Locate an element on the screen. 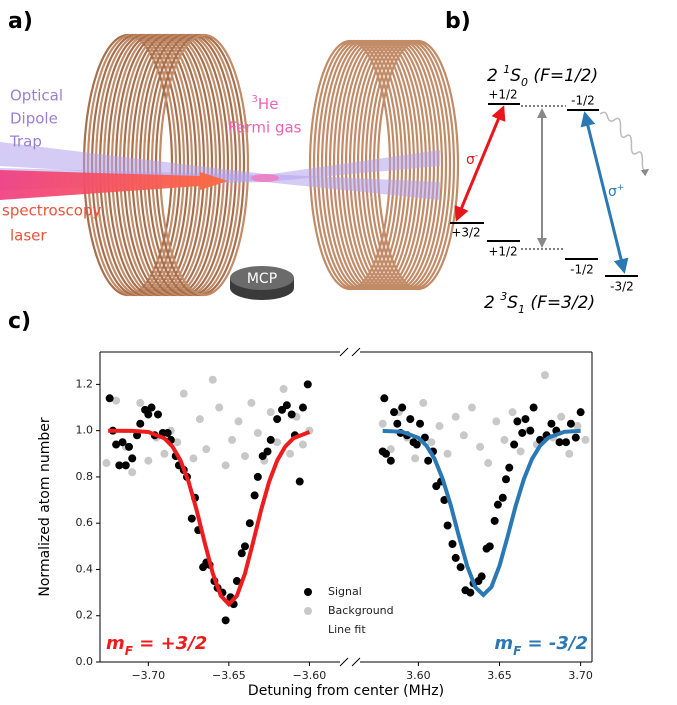  sigma-plus: σ+ is located at coordinates (616, 192).